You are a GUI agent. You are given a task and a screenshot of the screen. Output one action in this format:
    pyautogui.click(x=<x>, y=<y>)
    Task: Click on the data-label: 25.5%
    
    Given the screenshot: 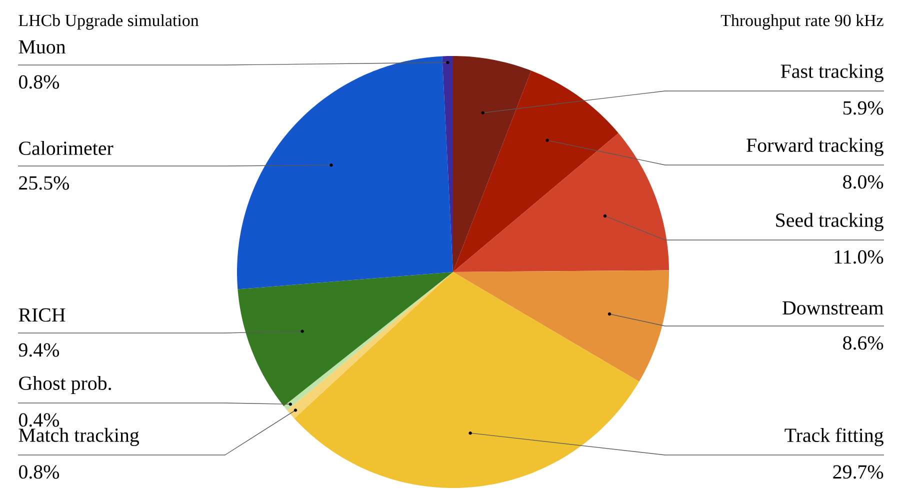 What is the action you would take?
    pyautogui.click(x=44, y=183)
    